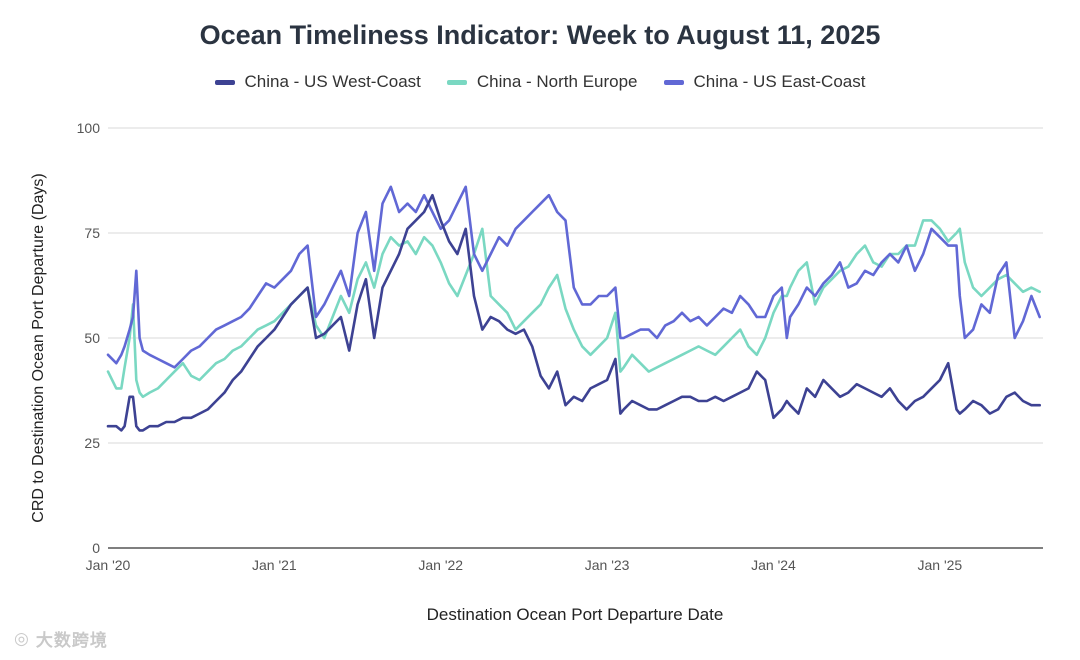  I want to click on legend-item-us-east-coast: China - US East-Coast, so click(764, 82).